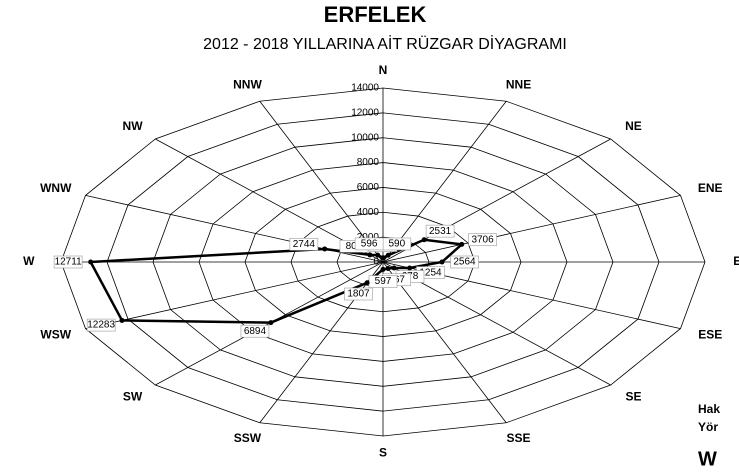 The height and width of the screenshot is (476, 739). What do you see at coordinates (518, 84) in the screenshot?
I see `direction-label: NNE` at bounding box center [518, 84].